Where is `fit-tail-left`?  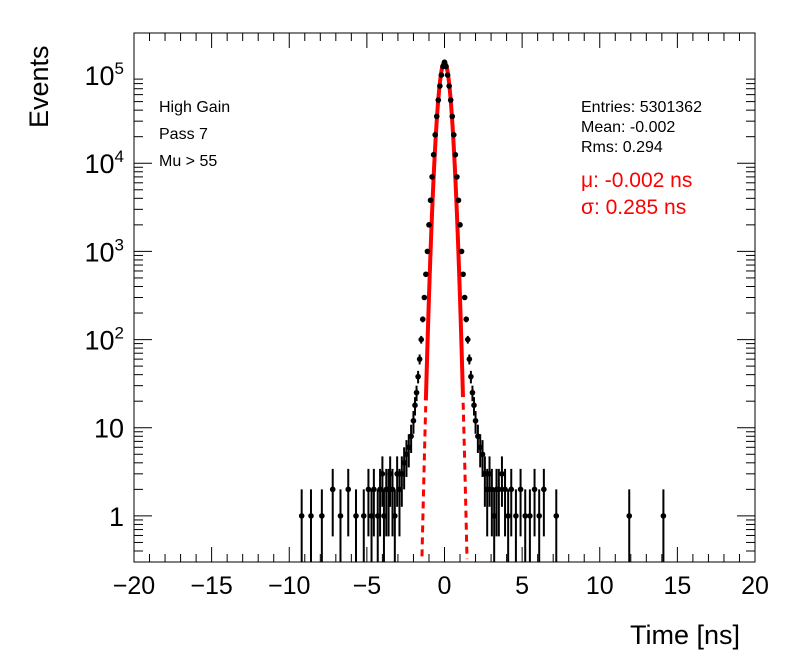
fit-tail-left is located at coordinates (424, 481).